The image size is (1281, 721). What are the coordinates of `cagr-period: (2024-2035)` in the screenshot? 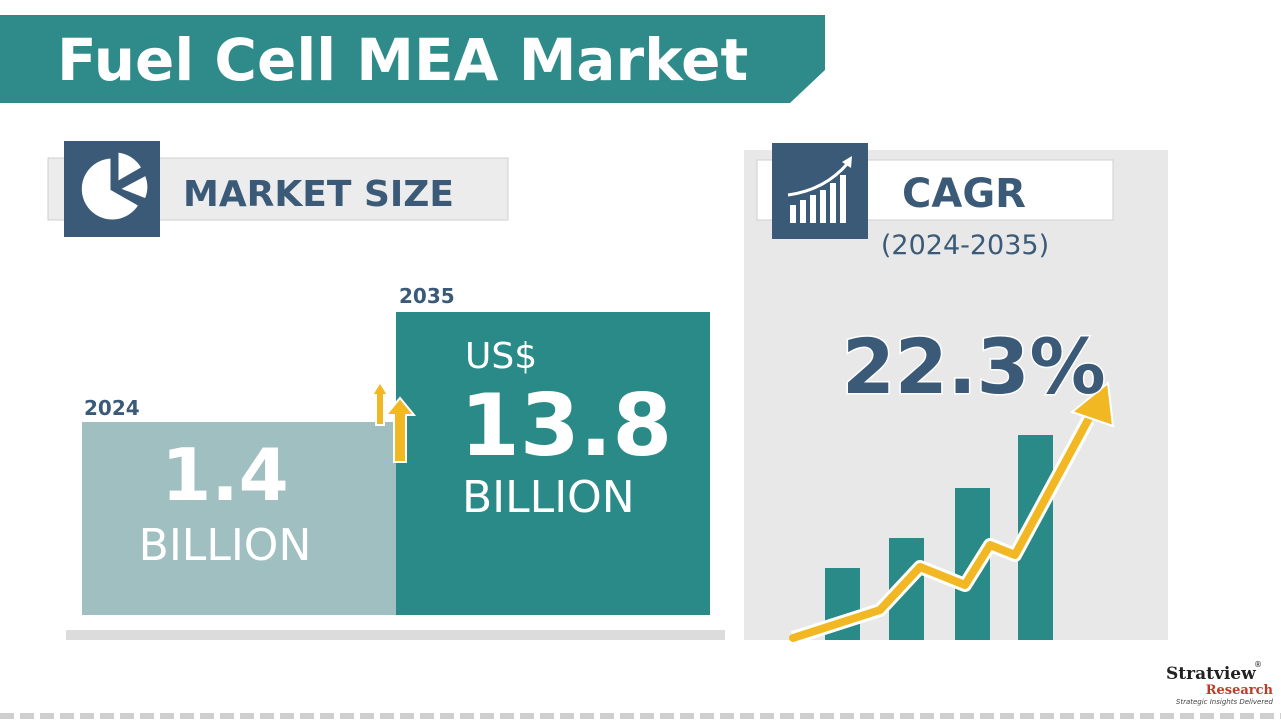 It's located at (965, 245).